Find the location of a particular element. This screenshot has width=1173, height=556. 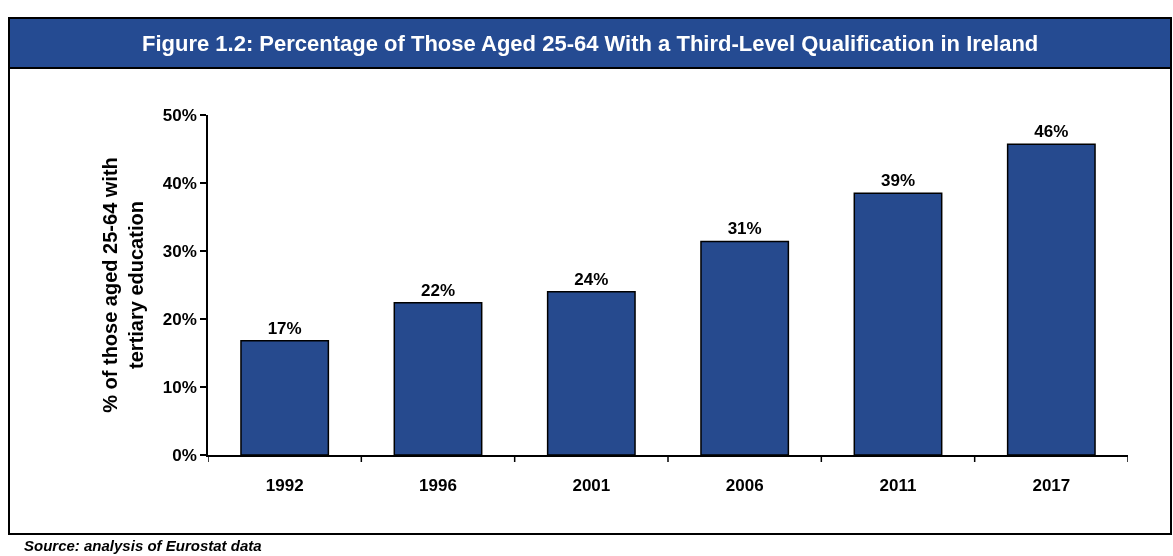

y-tick-label: 10% is located at coordinates (179, 387).